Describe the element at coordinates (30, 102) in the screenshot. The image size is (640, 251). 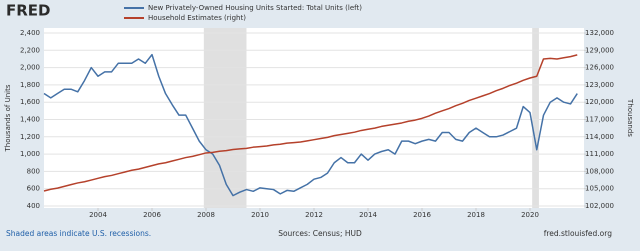
I see `y-tick-label: 1,600` at that location.